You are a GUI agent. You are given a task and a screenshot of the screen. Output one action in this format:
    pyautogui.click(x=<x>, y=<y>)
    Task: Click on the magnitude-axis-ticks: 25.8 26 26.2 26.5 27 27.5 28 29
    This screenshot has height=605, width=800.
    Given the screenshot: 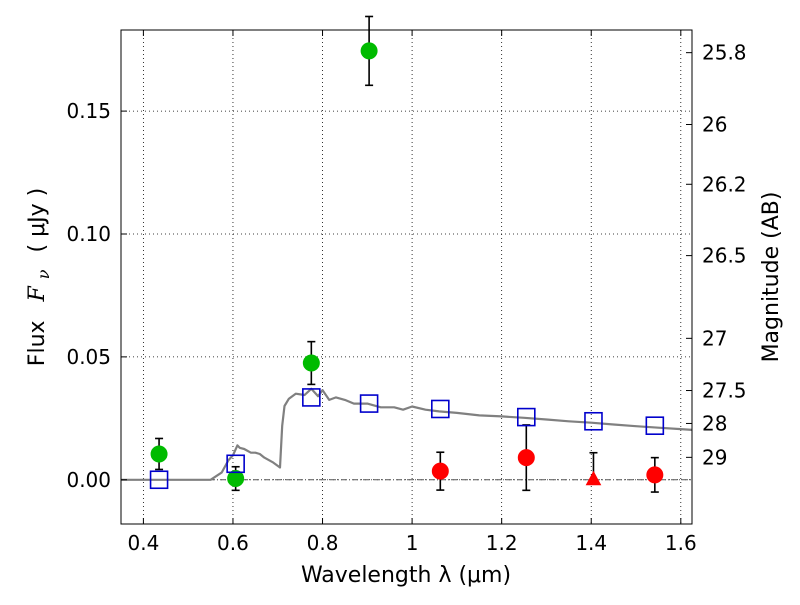 What is the action you would take?
    pyautogui.click(x=716, y=255)
    